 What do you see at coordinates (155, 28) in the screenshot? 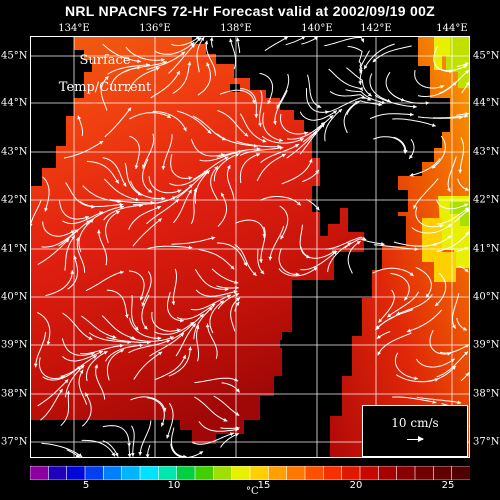
I see `lon-label: 136°E` at bounding box center [155, 28].